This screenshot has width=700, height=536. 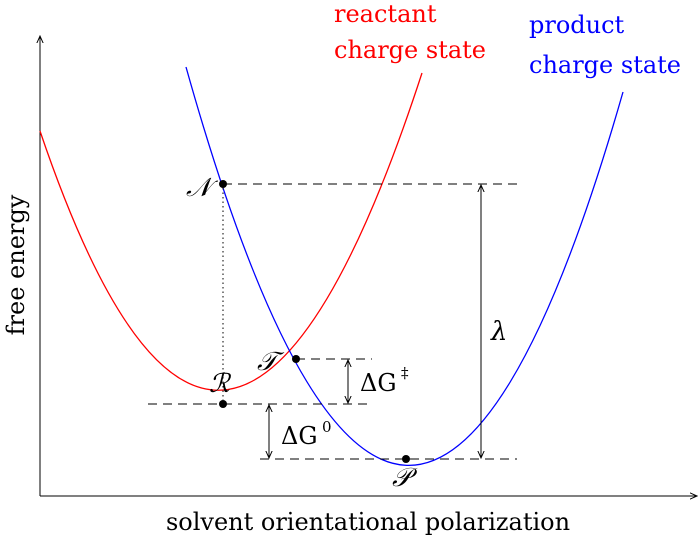 I want to click on reaction-energy-base: ΔG, so click(x=299, y=436).